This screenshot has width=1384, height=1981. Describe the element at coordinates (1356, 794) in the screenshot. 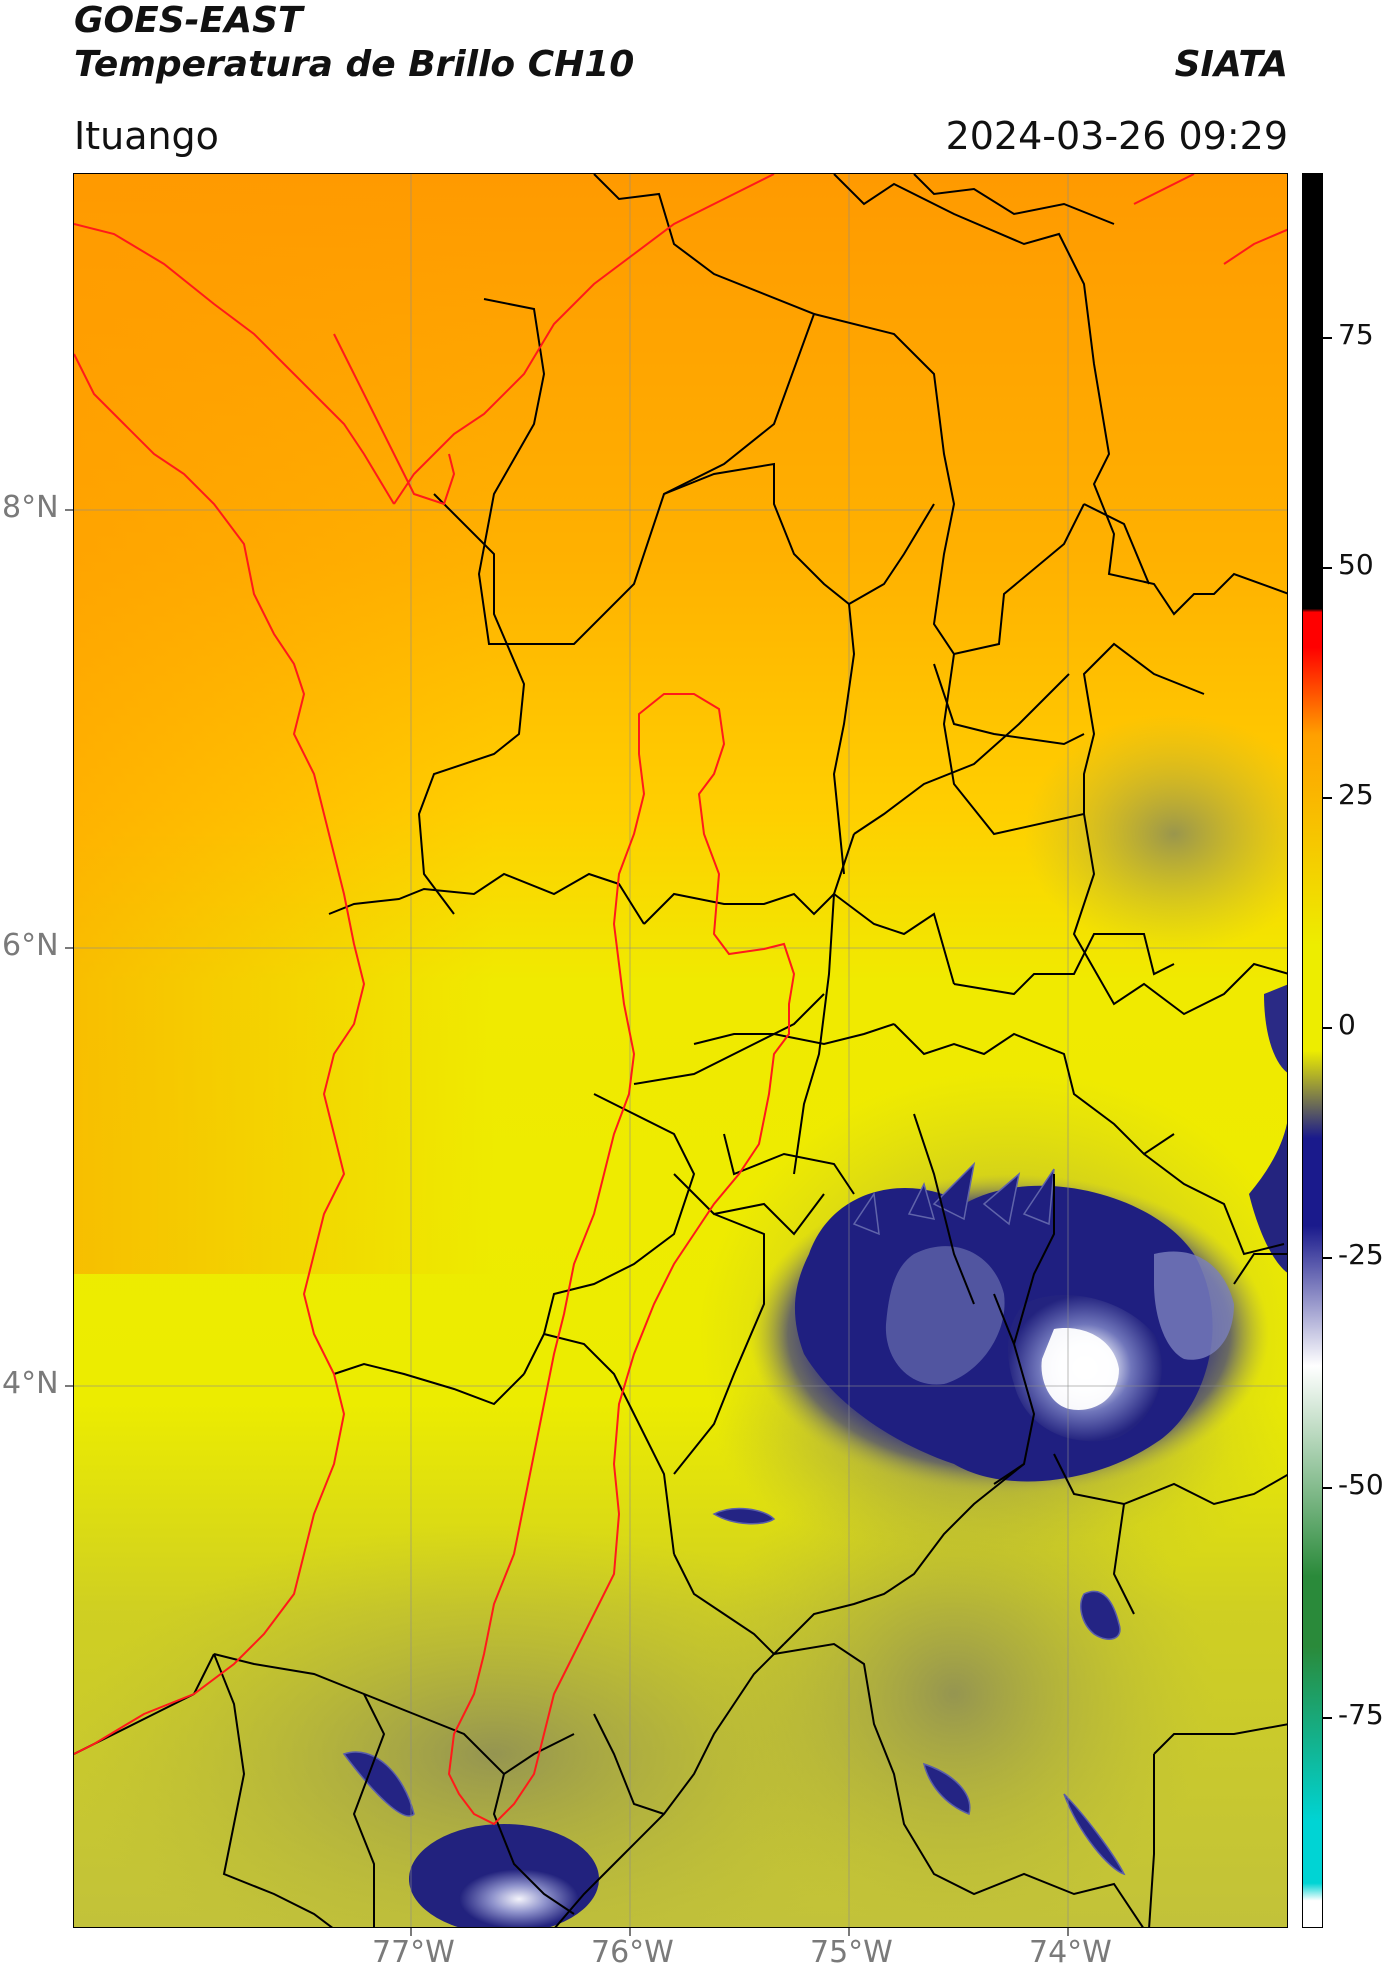

I see `colorbar-label-25: 25` at that location.